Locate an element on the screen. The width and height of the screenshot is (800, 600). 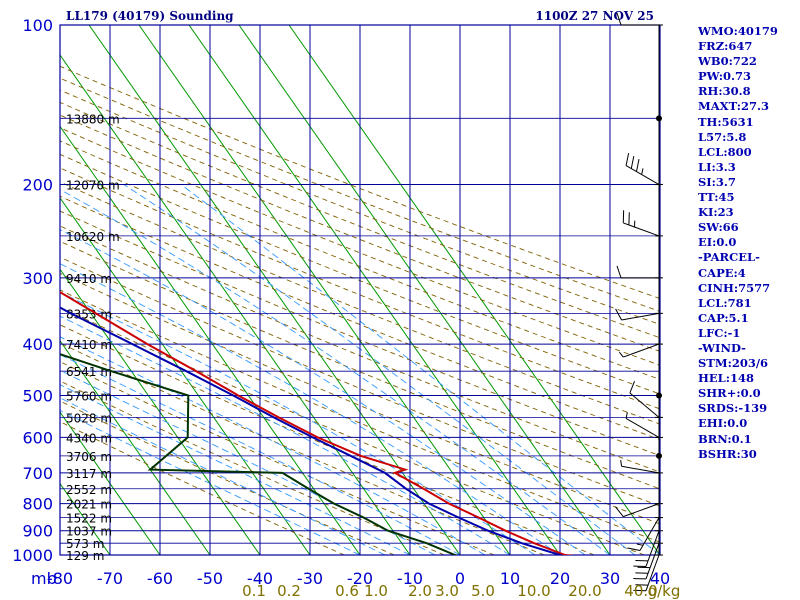
stat-item: TH:5631 is located at coordinates (726, 121).